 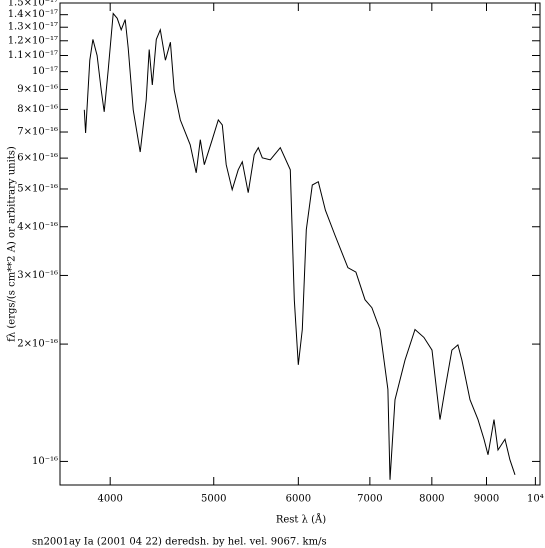 I want to click on y-tick-label: 9×10⁻¹⁶, so click(x=37, y=89).